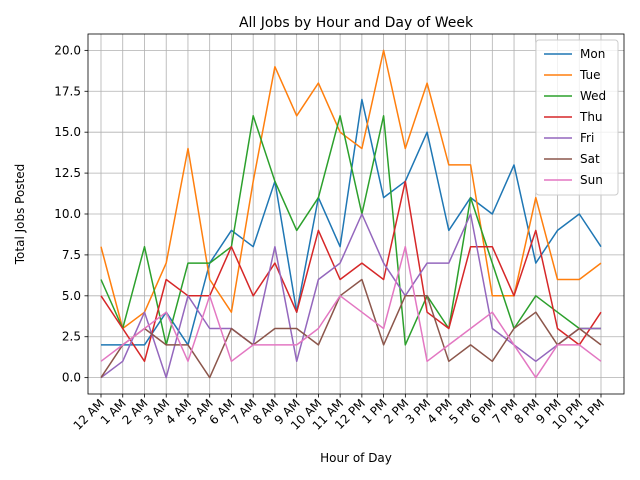 The image size is (640, 480). I want to click on legend: Mon Tue Wed Thu Fri Sat Sun, so click(577, 117).